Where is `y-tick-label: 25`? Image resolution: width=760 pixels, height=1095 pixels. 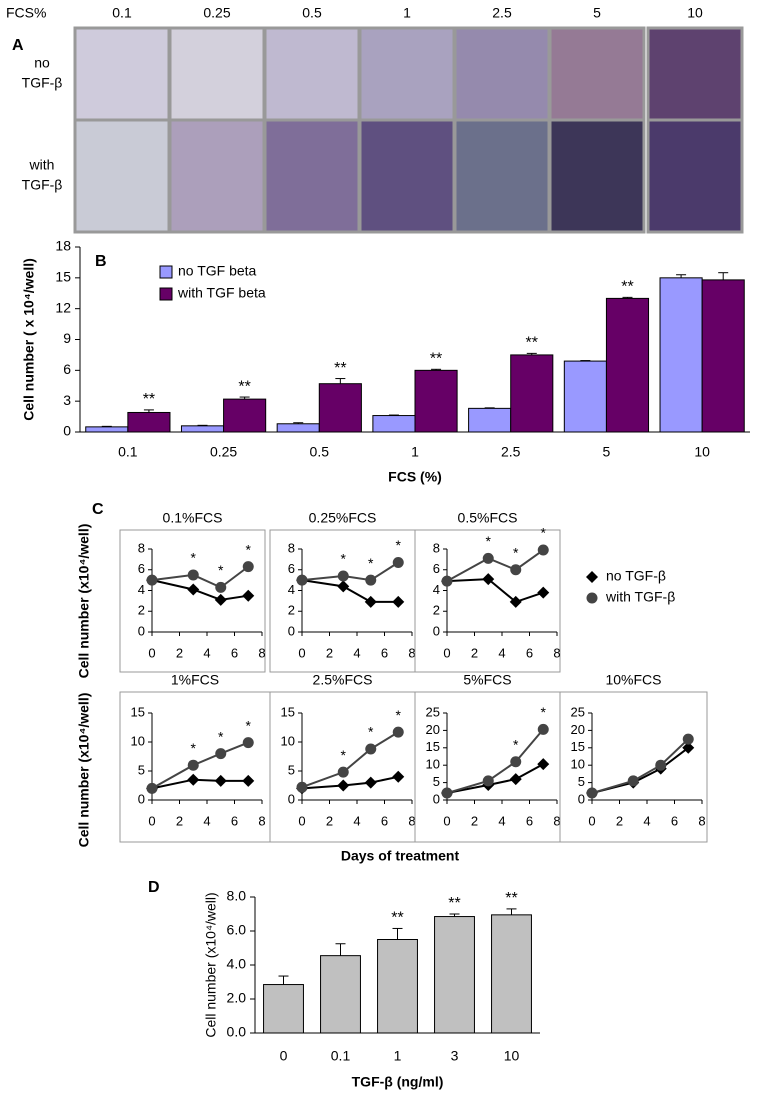
y-tick-label: 25 is located at coordinates (578, 711).